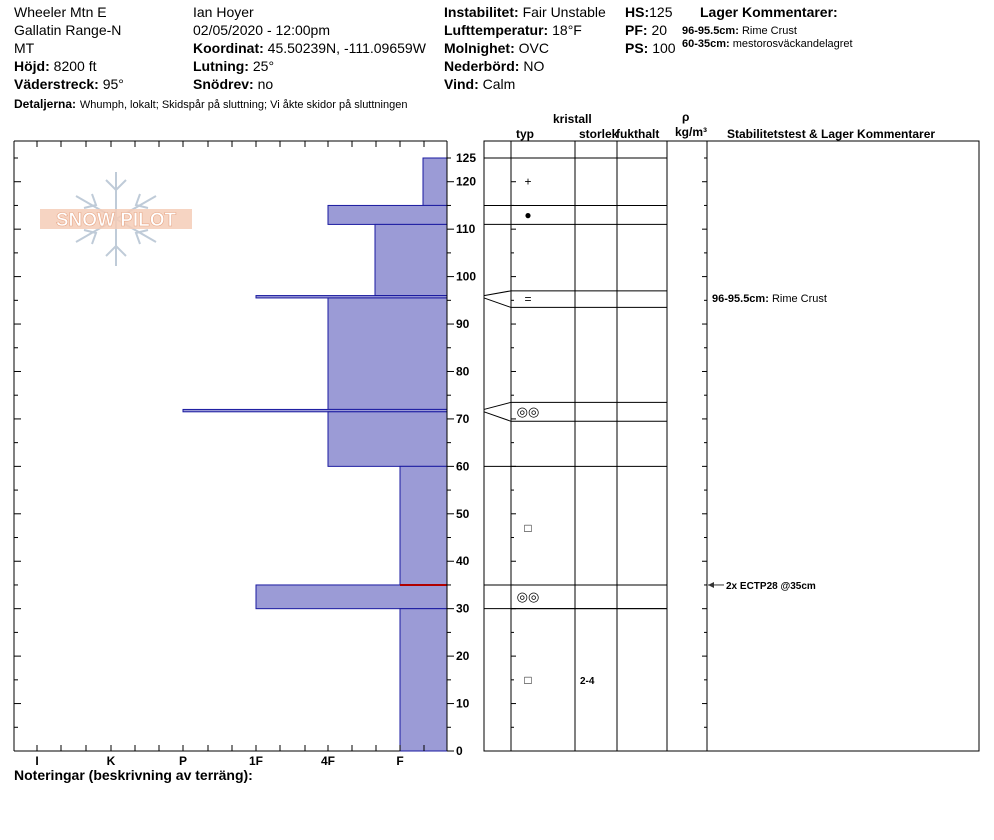 The width and height of the screenshot is (994, 840). I want to click on layer-comment-1-text: Rime Crust, so click(769, 31).